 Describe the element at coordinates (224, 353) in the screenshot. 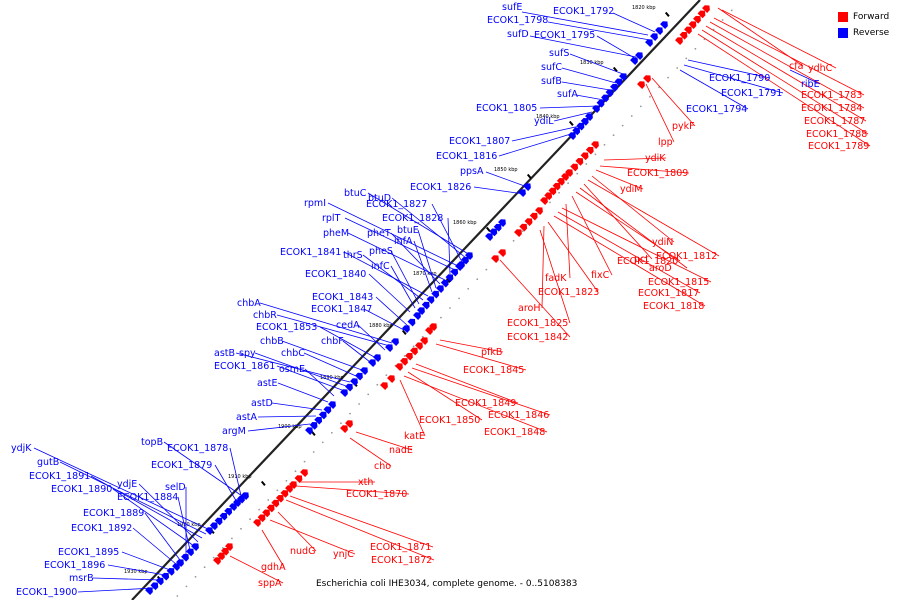

I see `reverse-gene-label: astB` at that location.